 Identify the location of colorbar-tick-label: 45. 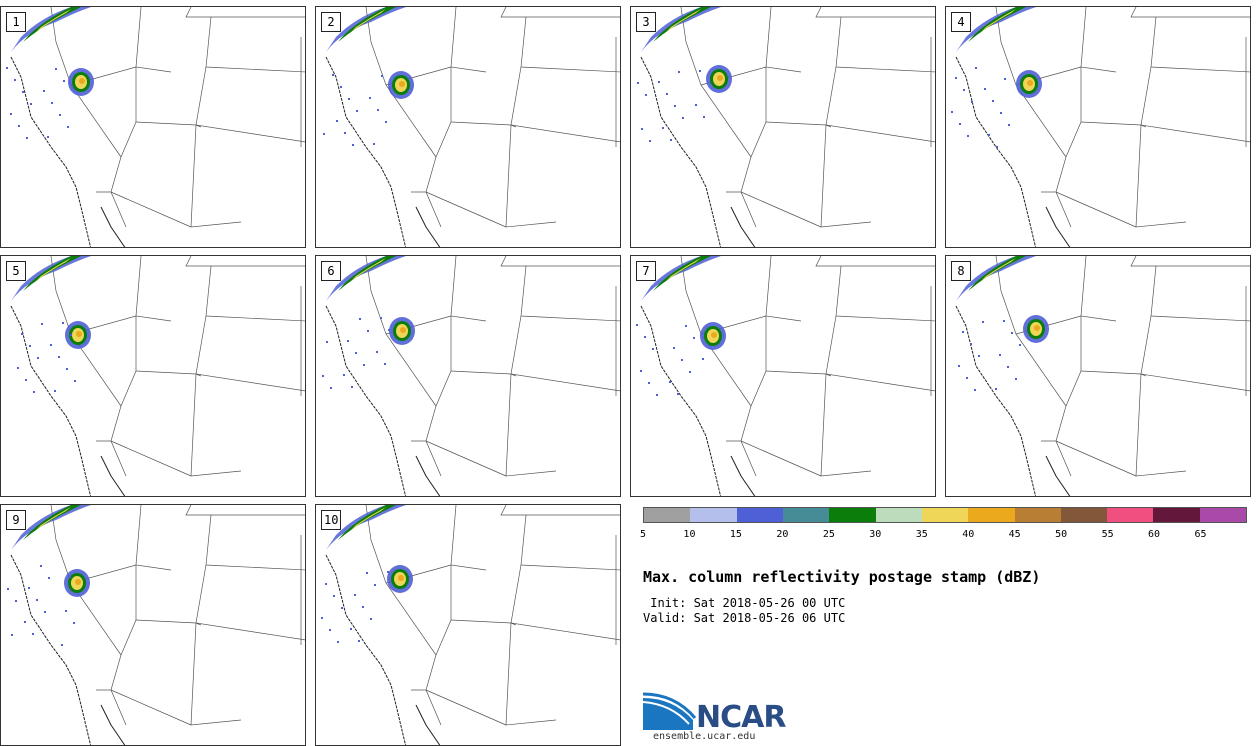
(1014, 534).